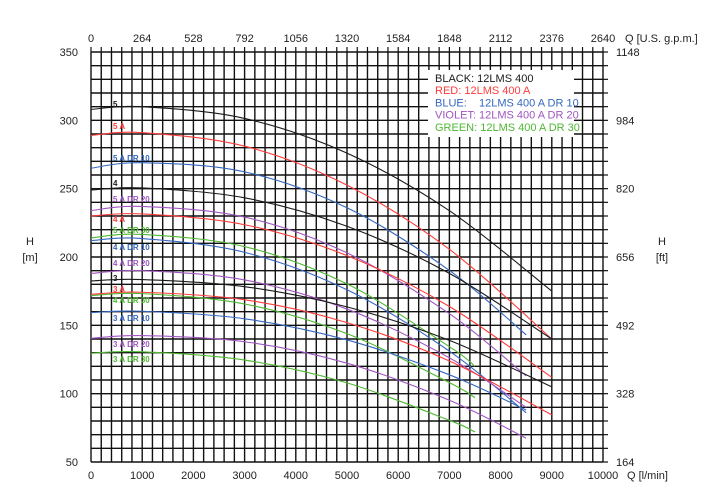 The width and height of the screenshot is (719, 501). What do you see at coordinates (603, 476) in the screenshot?
I see `x-bottom-tick-label: 10000` at bounding box center [603, 476].